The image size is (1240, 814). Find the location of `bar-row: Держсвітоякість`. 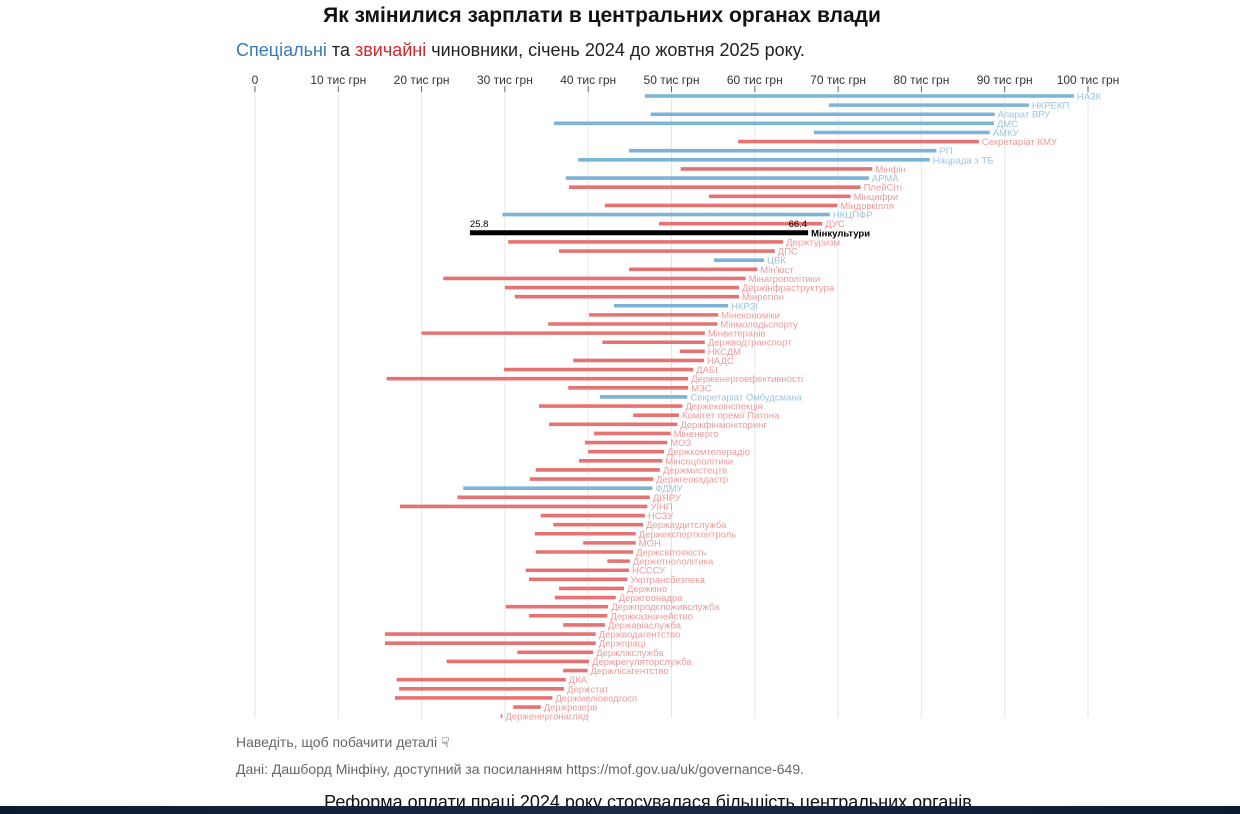

bar-row: Держсвітоякість is located at coordinates (621, 553).